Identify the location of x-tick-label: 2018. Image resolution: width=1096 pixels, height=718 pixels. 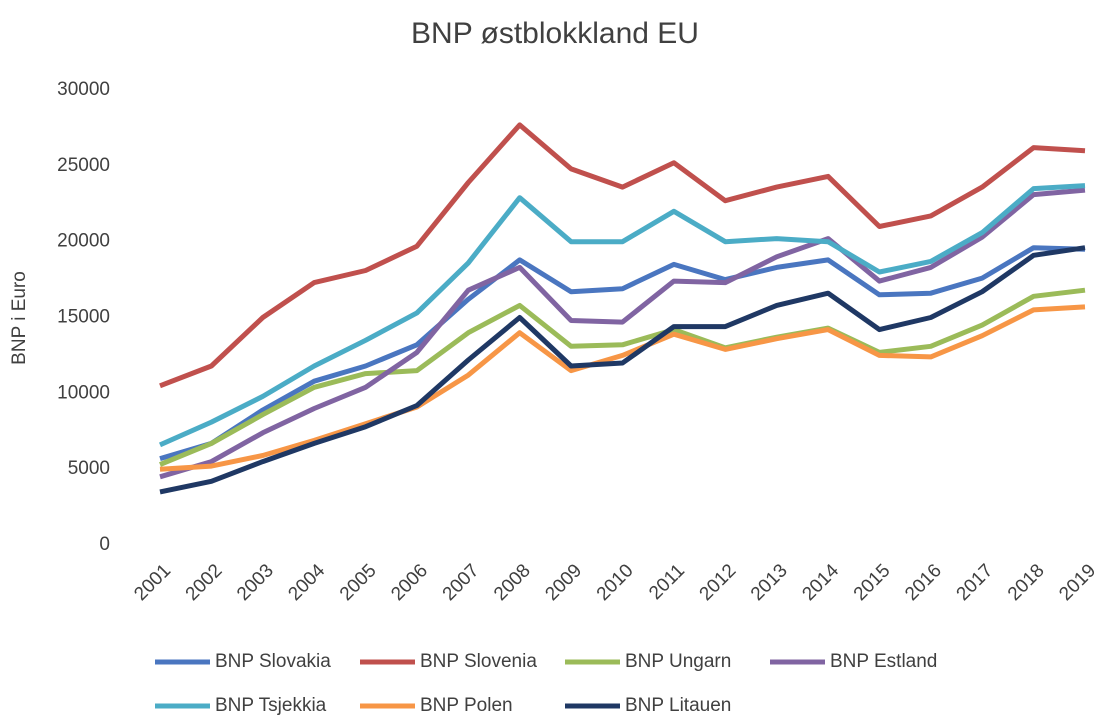
(1026, 582).